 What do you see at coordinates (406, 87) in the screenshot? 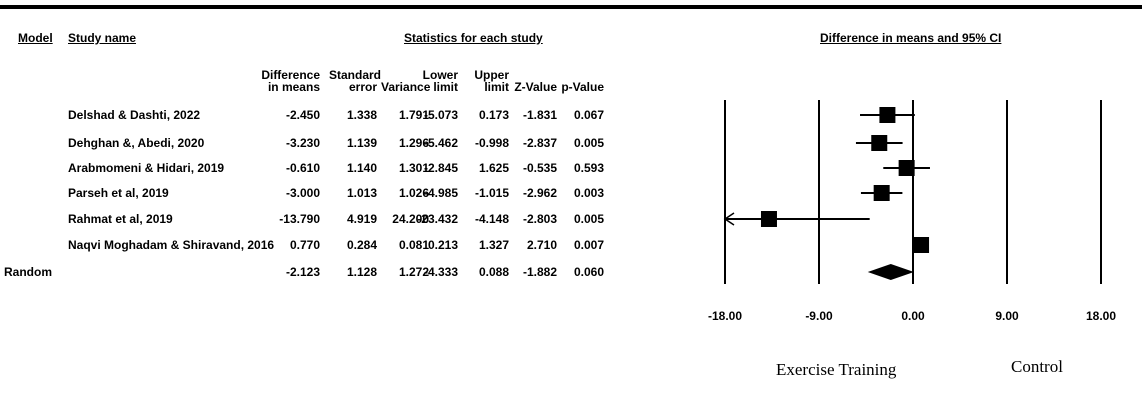
I see `column-header-line2: Variance` at bounding box center [406, 87].